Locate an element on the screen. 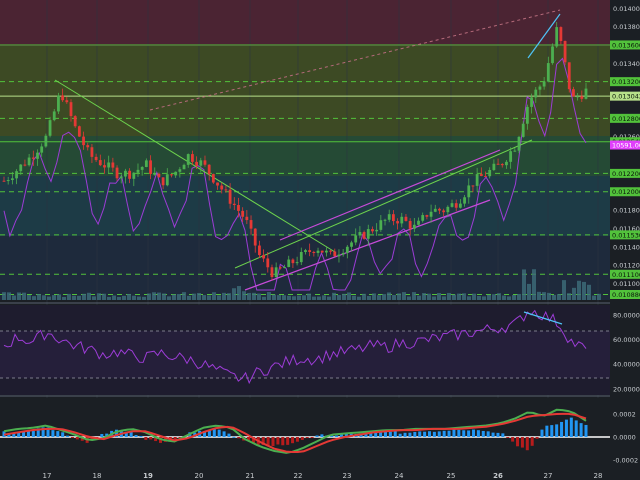 The width and height of the screenshot is (640, 480). divergence-line-rsi is located at coordinates (543, 318).